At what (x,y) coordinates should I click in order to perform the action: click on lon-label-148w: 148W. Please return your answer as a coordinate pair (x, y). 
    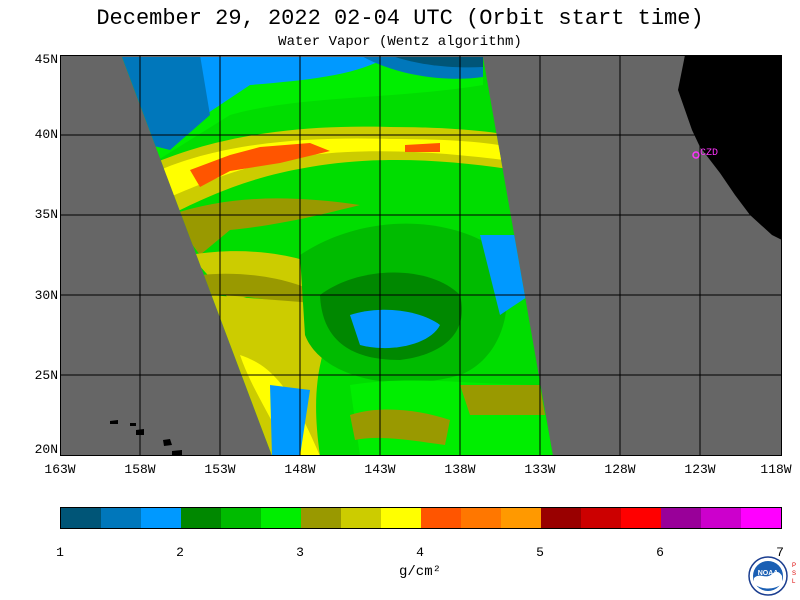
    Looking at the image, I should click on (300, 469).